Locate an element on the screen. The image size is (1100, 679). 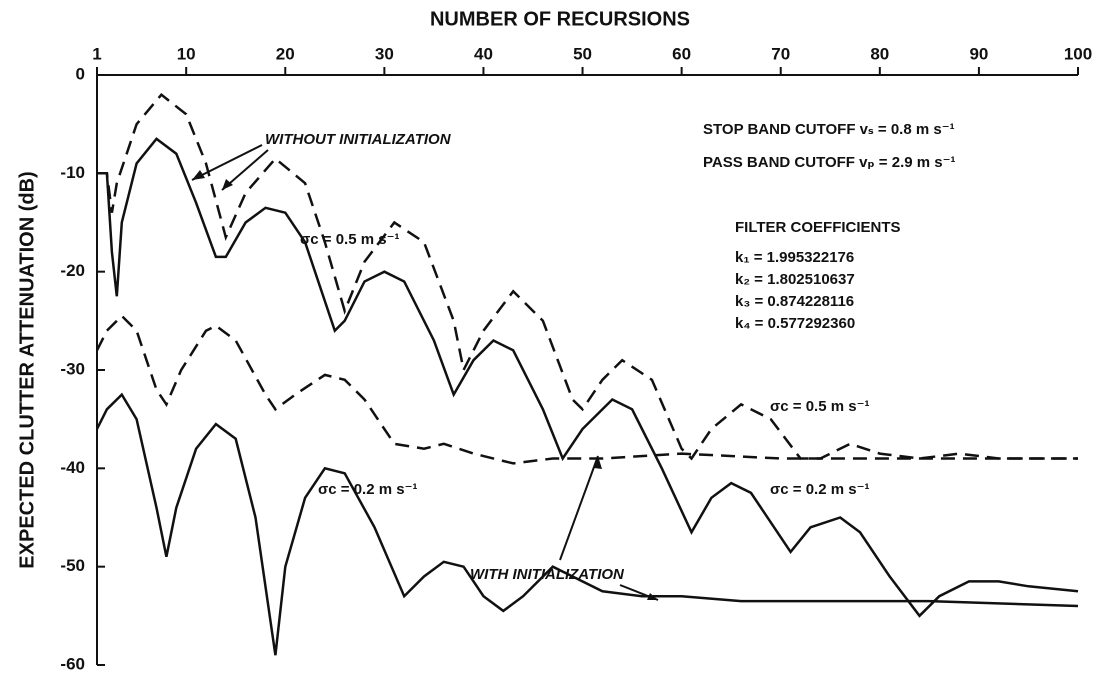
y-tick-label: -60 is located at coordinates (72, 663).